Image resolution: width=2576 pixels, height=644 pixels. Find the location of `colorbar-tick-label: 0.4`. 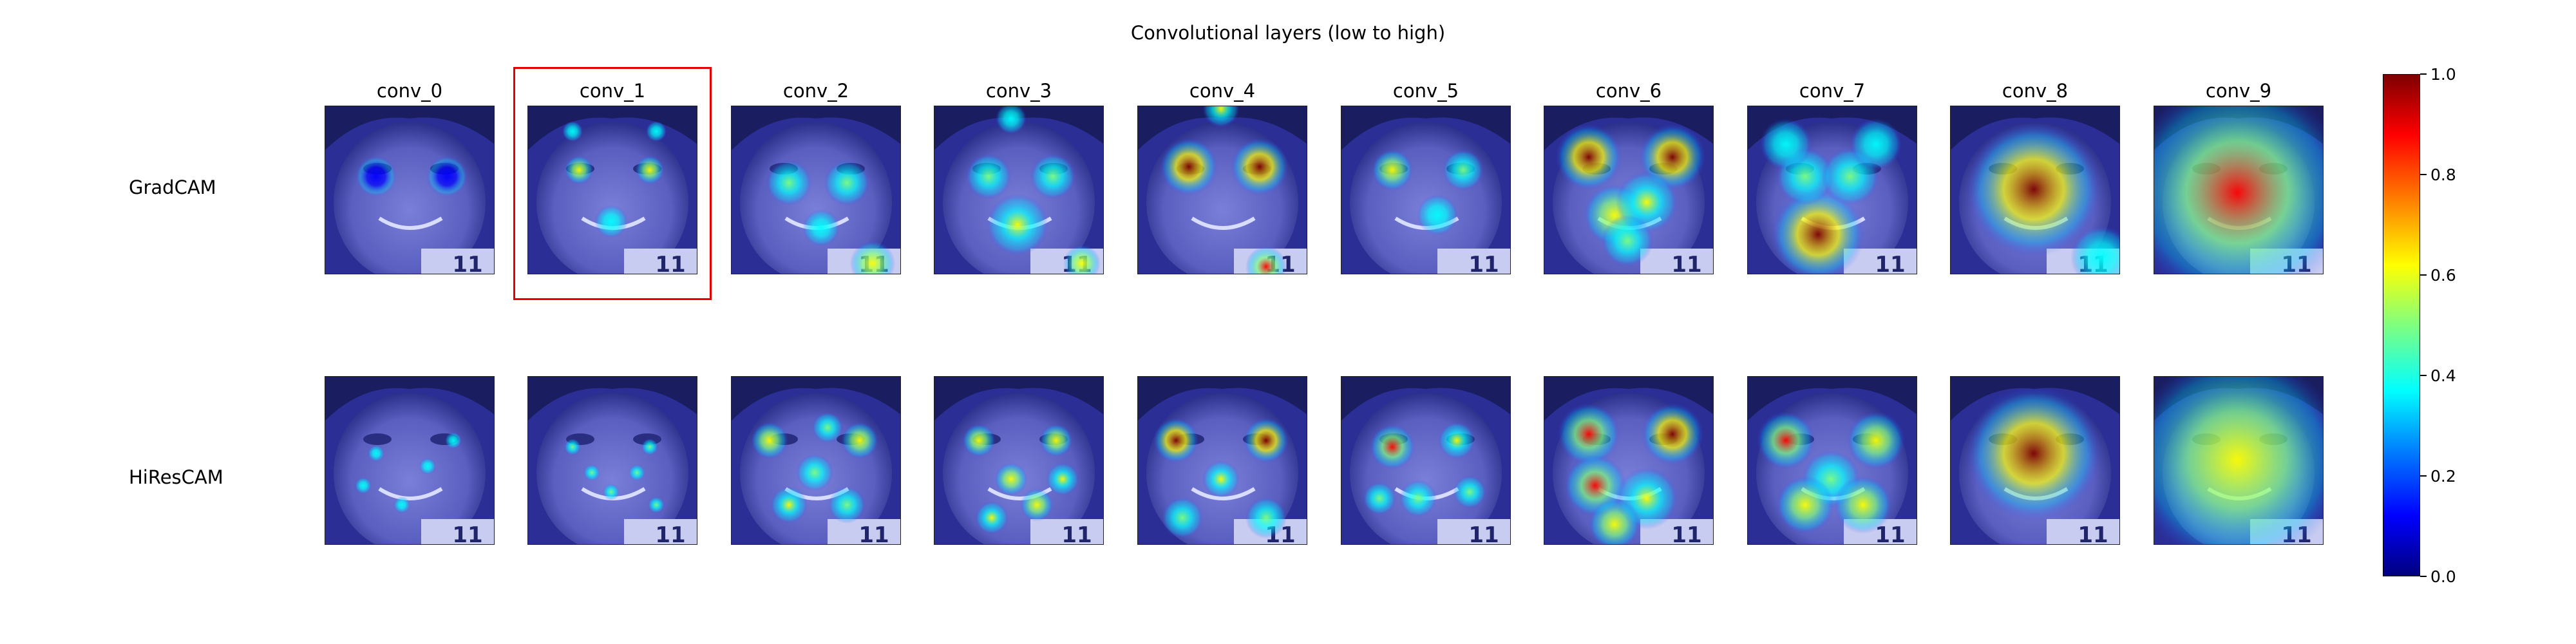

colorbar-tick-label: 0.4 is located at coordinates (2443, 375).